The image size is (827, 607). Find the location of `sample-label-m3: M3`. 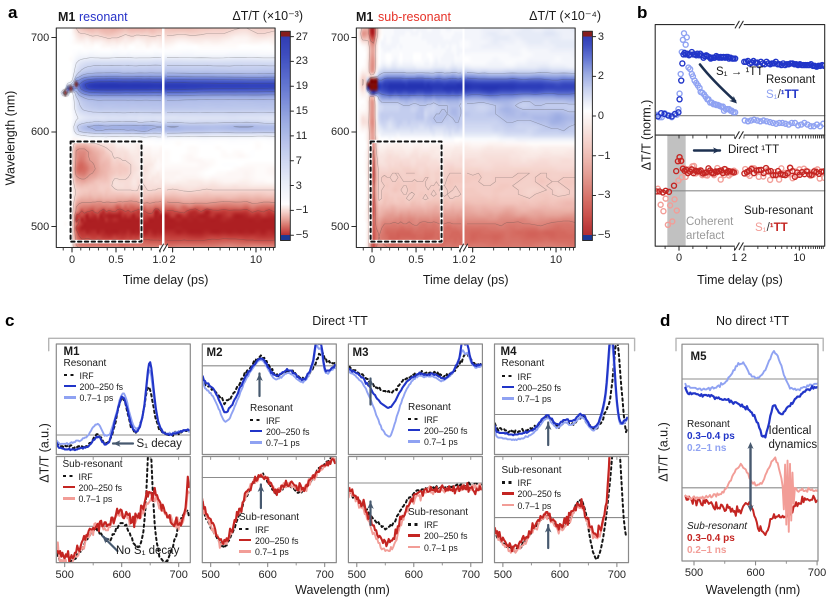

sample-label-m3: M3 is located at coordinates (360, 352).